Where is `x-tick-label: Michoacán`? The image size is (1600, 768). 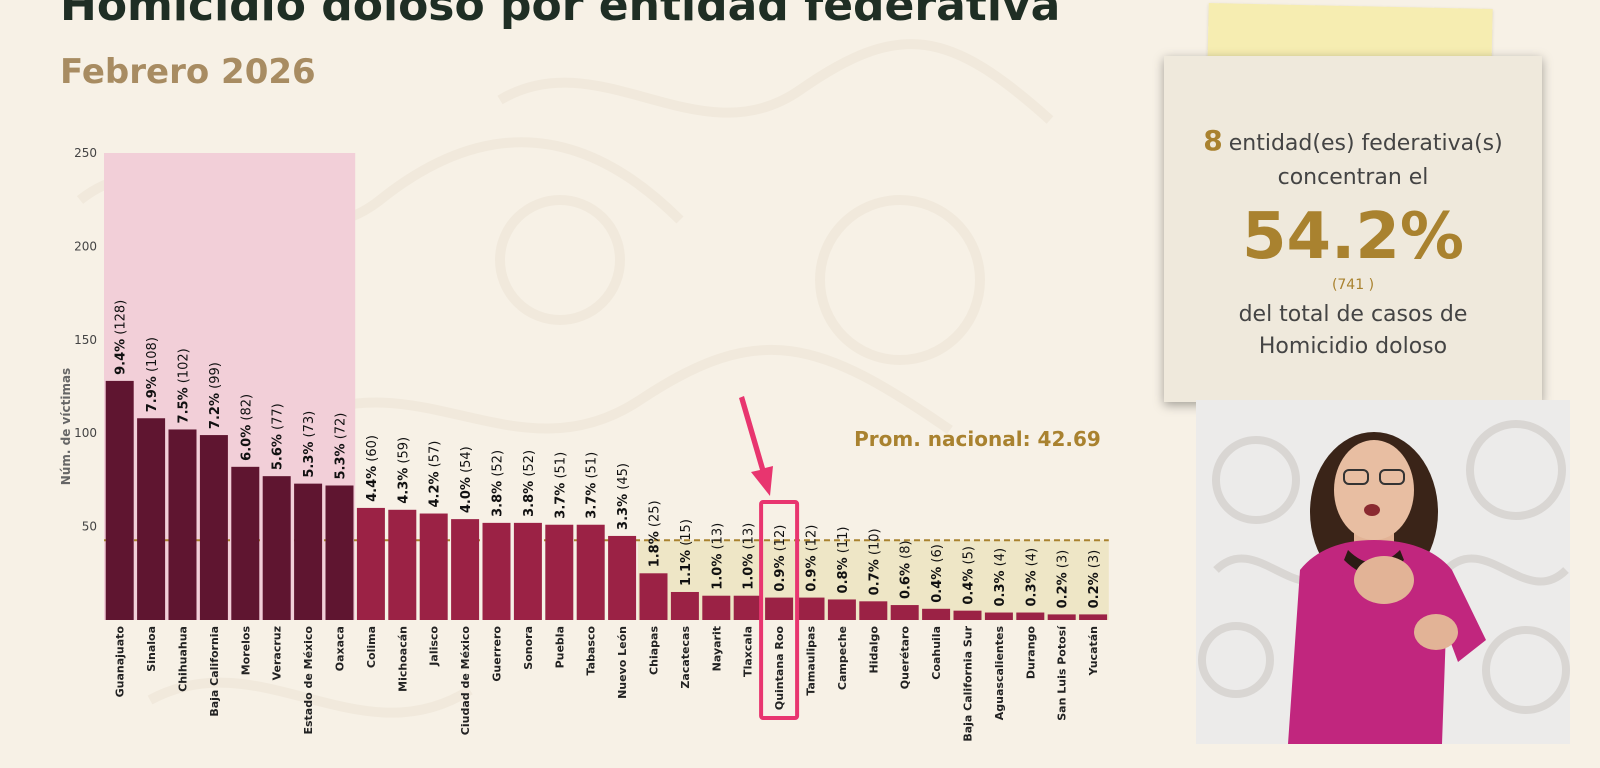
x-tick-label: Michoacán is located at coordinates (402, 659).